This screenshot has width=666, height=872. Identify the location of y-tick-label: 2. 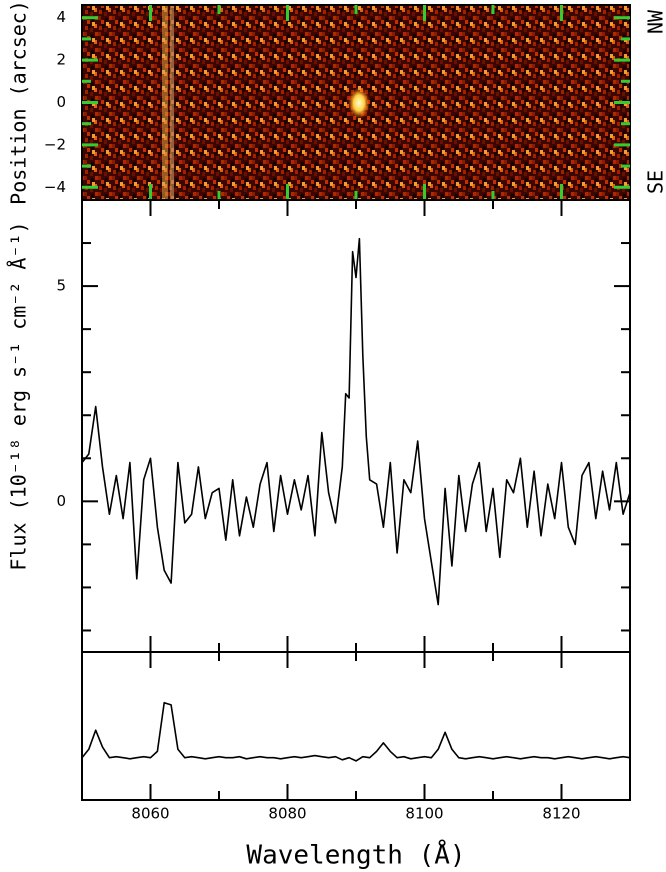
(61, 60).